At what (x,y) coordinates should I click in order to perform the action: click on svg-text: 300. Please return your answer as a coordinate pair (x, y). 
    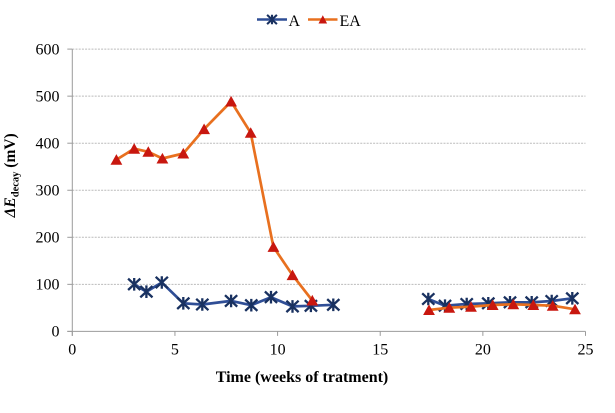
    Looking at the image, I should click on (48, 190).